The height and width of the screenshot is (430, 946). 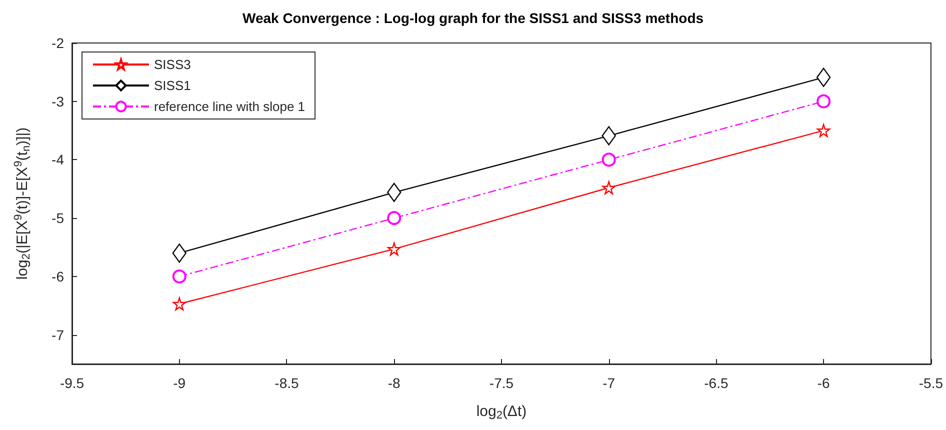 I want to click on chart-title: Weak Convergence : Log-log graph for the SISS1 and SISS3 methods, so click(x=473, y=18).